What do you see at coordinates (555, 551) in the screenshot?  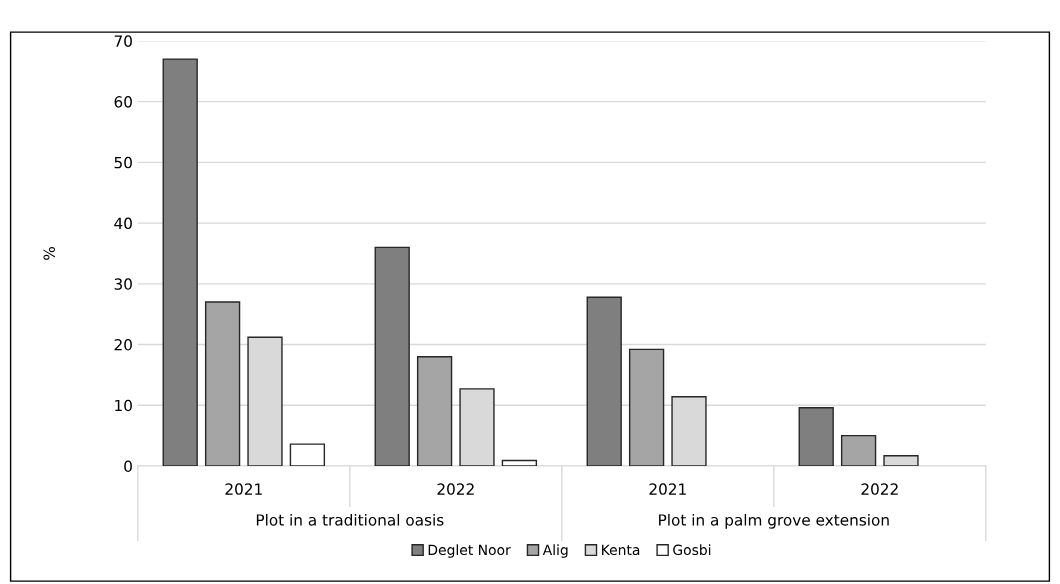 I see `legend-label: Alig` at bounding box center [555, 551].